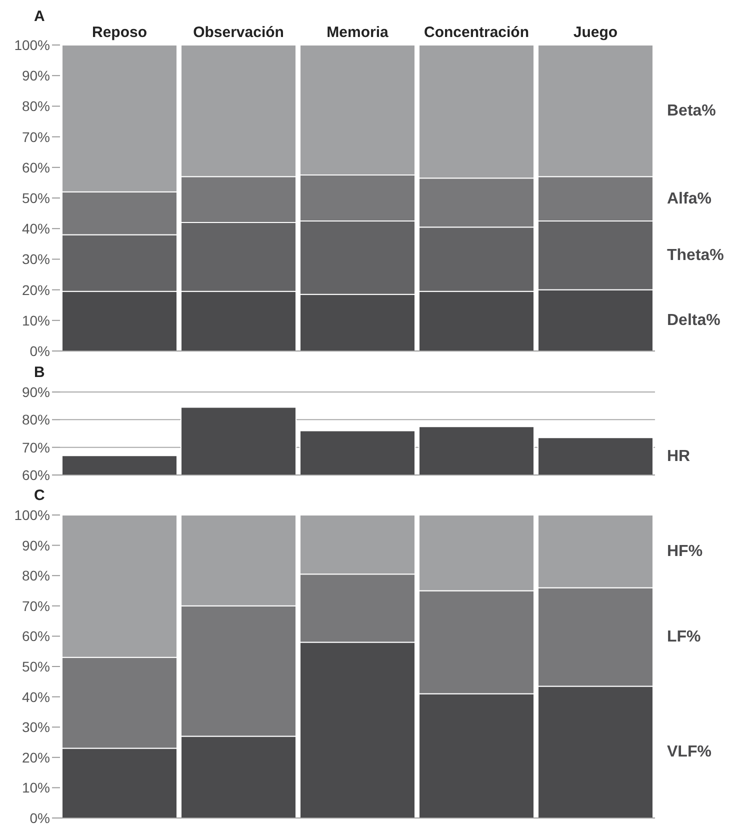  I want to click on x-tick-label: Reposo, so click(120, 32).